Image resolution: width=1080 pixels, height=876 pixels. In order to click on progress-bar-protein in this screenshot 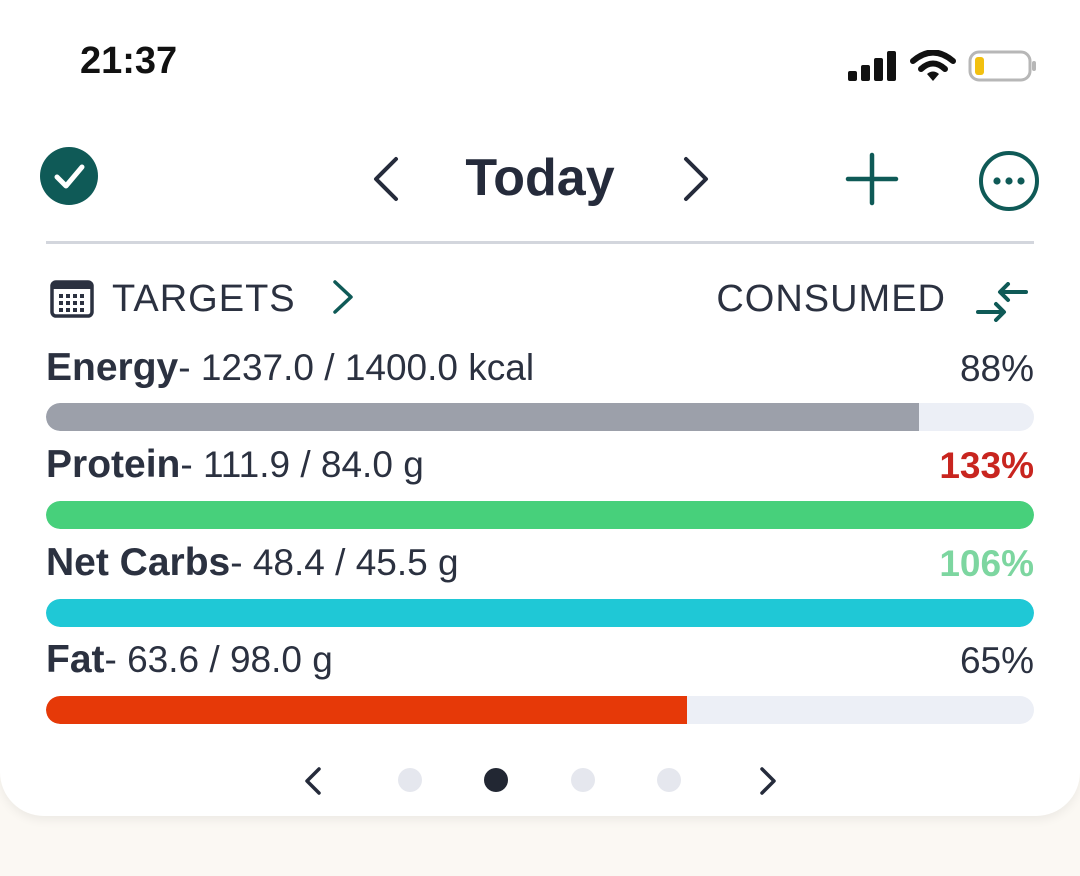, I will do `click(540, 515)`.